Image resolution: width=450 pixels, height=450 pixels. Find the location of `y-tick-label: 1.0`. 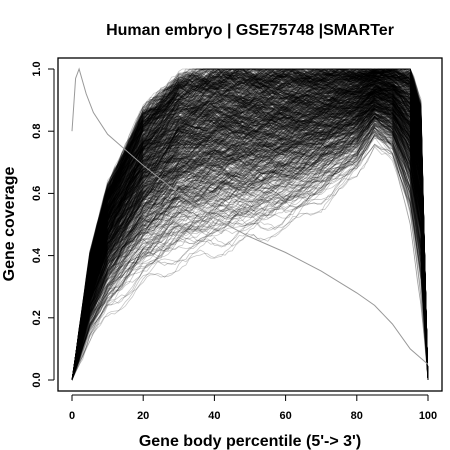

y-tick-label: 1.0 is located at coordinates (37, 68).